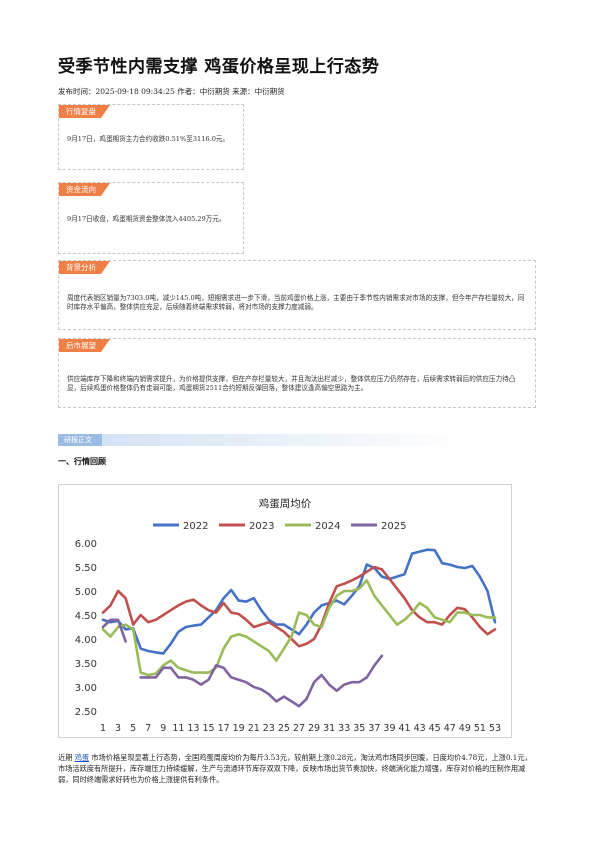 The width and height of the screenshot is (595, 842). Describe the element at coordinates (269, 728) in the screenshot. I see `x-tick-label: 23` at that location.